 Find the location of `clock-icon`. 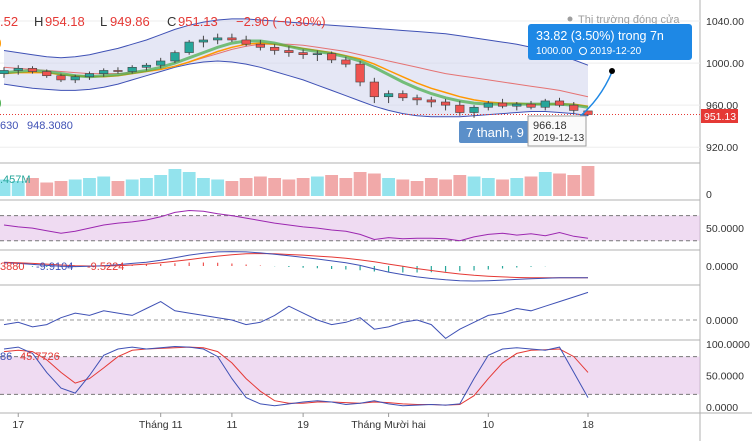

clock-icon is located at coordinates (583, 51).